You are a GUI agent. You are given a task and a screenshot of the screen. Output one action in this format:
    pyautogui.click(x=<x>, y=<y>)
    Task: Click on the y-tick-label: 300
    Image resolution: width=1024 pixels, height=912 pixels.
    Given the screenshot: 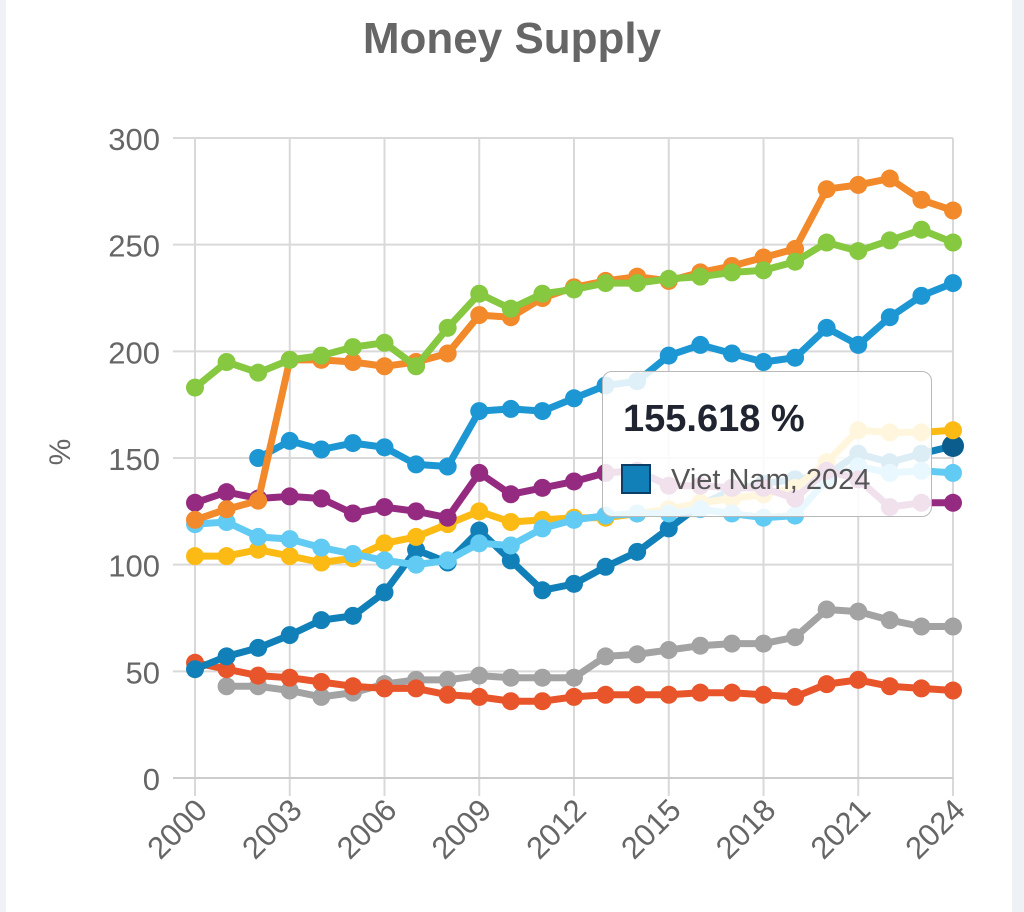 What is the action you would take?
    pyautogui.click(x=134, y=139)
    